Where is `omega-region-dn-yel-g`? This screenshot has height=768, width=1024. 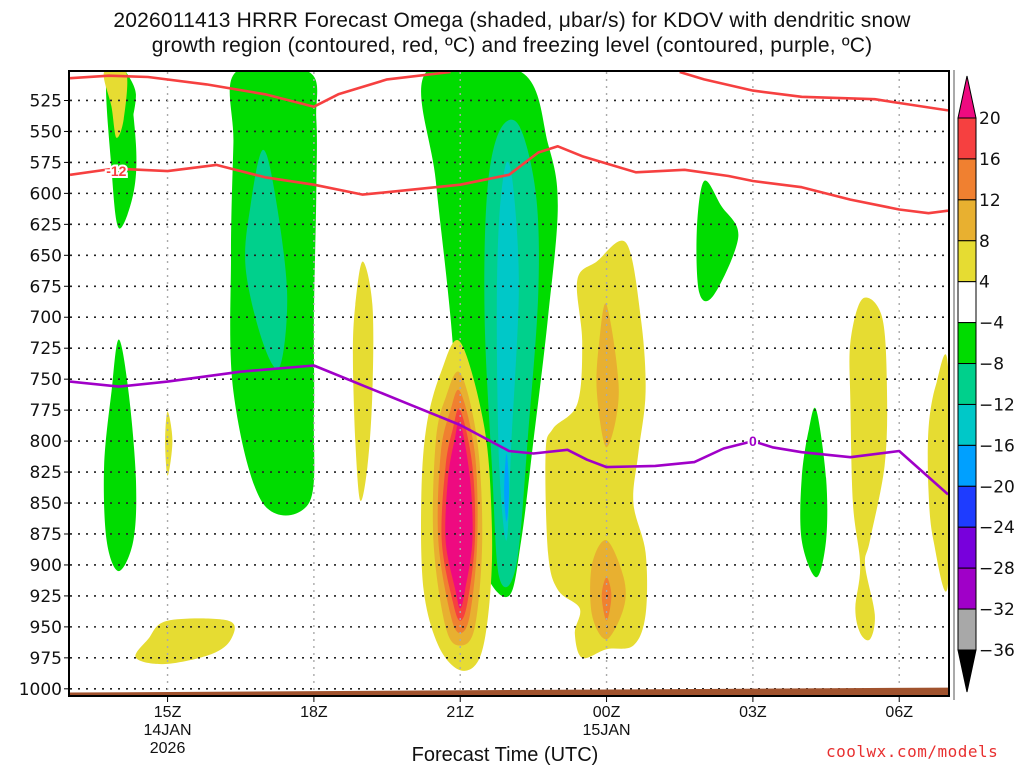 omega-region-dn-yel-g is located at coordinates (868, 469).